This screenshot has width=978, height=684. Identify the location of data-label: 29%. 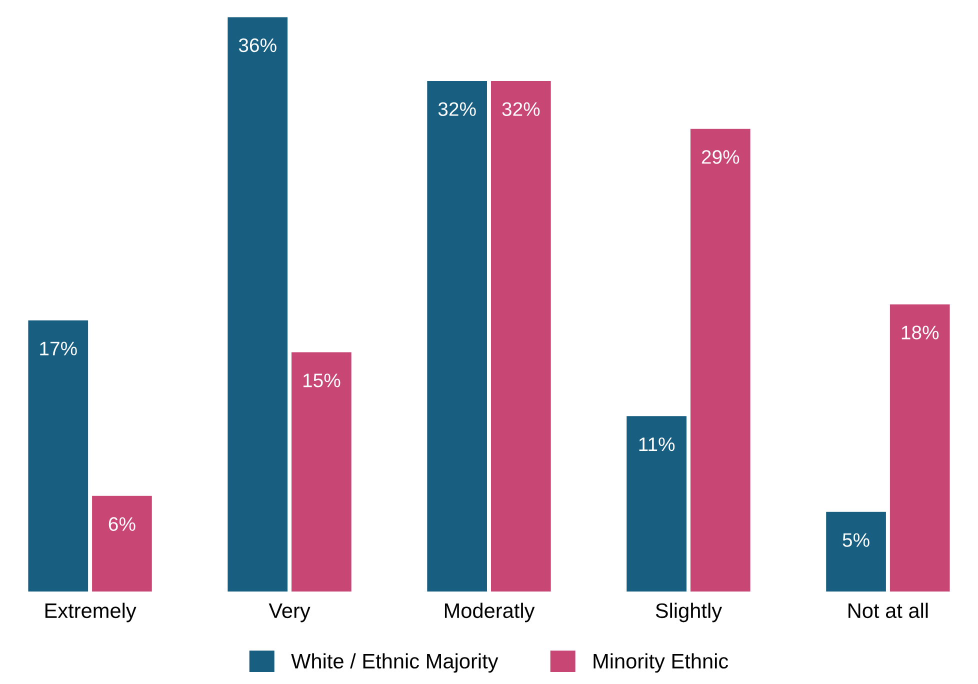
(721, 157).